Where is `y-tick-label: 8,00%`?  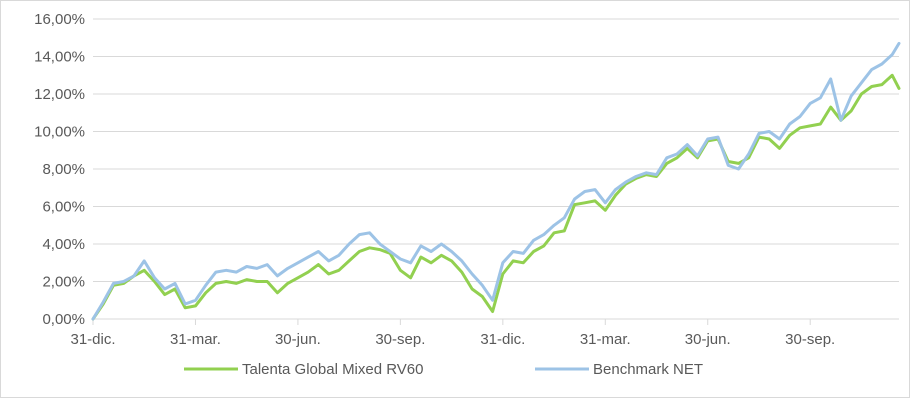 y-tick-label: 8,00% is located at coordinates (63, 169).